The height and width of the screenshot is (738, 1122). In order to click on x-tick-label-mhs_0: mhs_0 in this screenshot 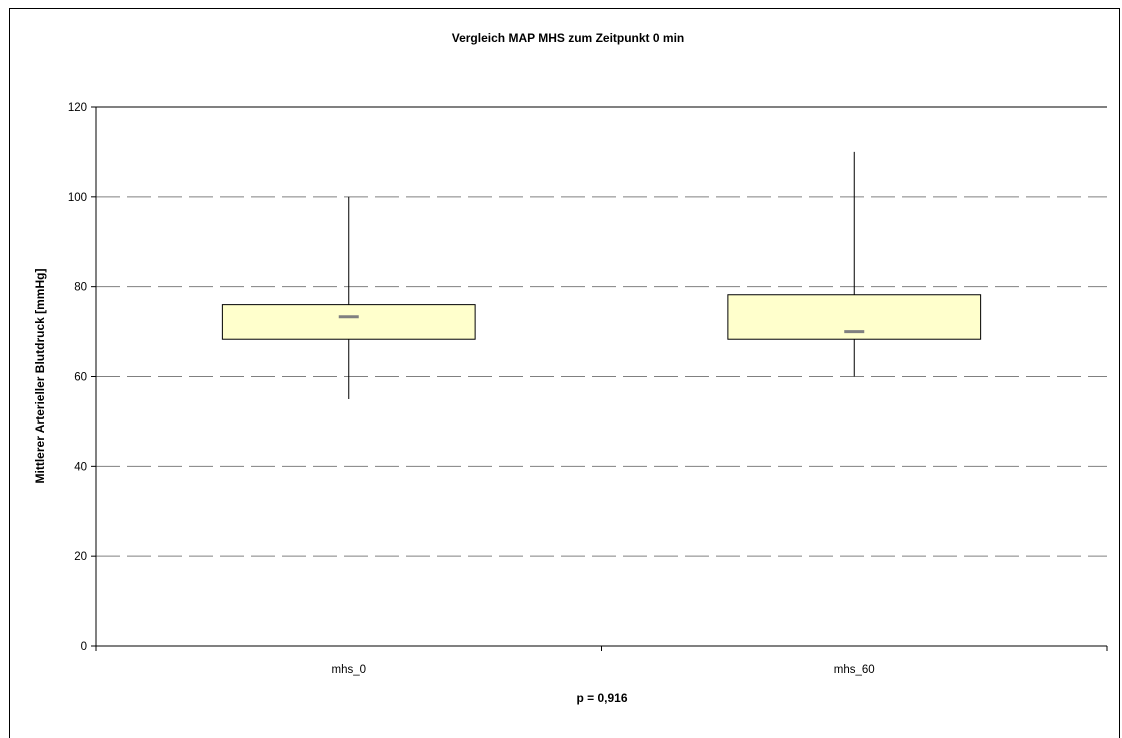, I will do `click(348, 670)`.